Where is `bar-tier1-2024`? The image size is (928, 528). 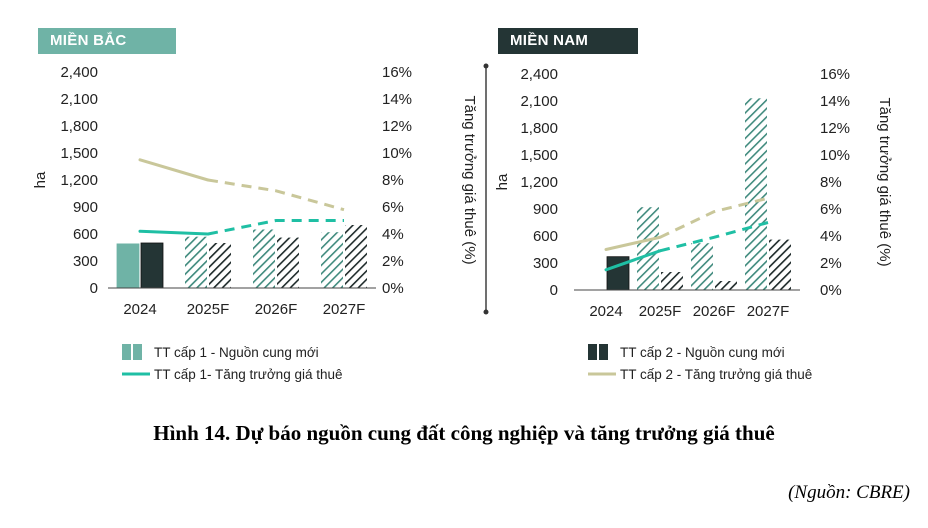
bar-tier1-2024 is located at coordinates (128, 266).